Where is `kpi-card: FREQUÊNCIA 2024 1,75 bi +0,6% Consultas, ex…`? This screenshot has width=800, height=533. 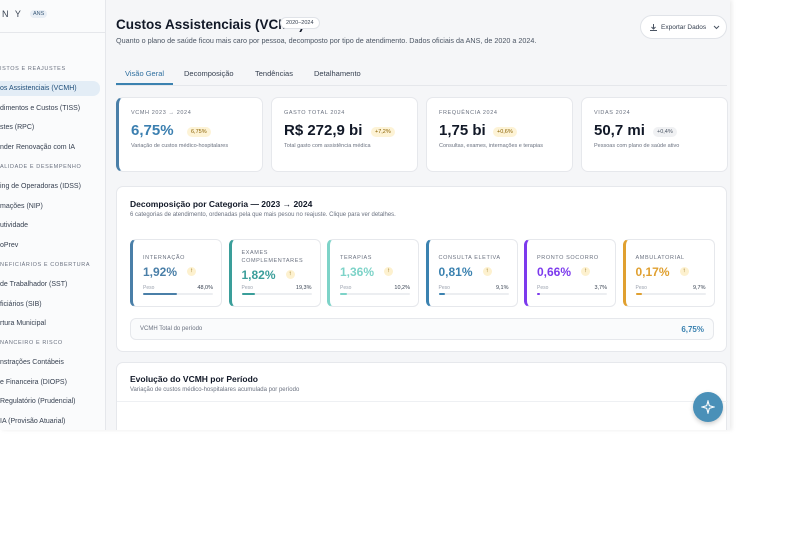
kpi-card: FREQUÊNCIA 2024 1,75 bi +0,6% Consultas, ex… is located at coordinates (499, 134).